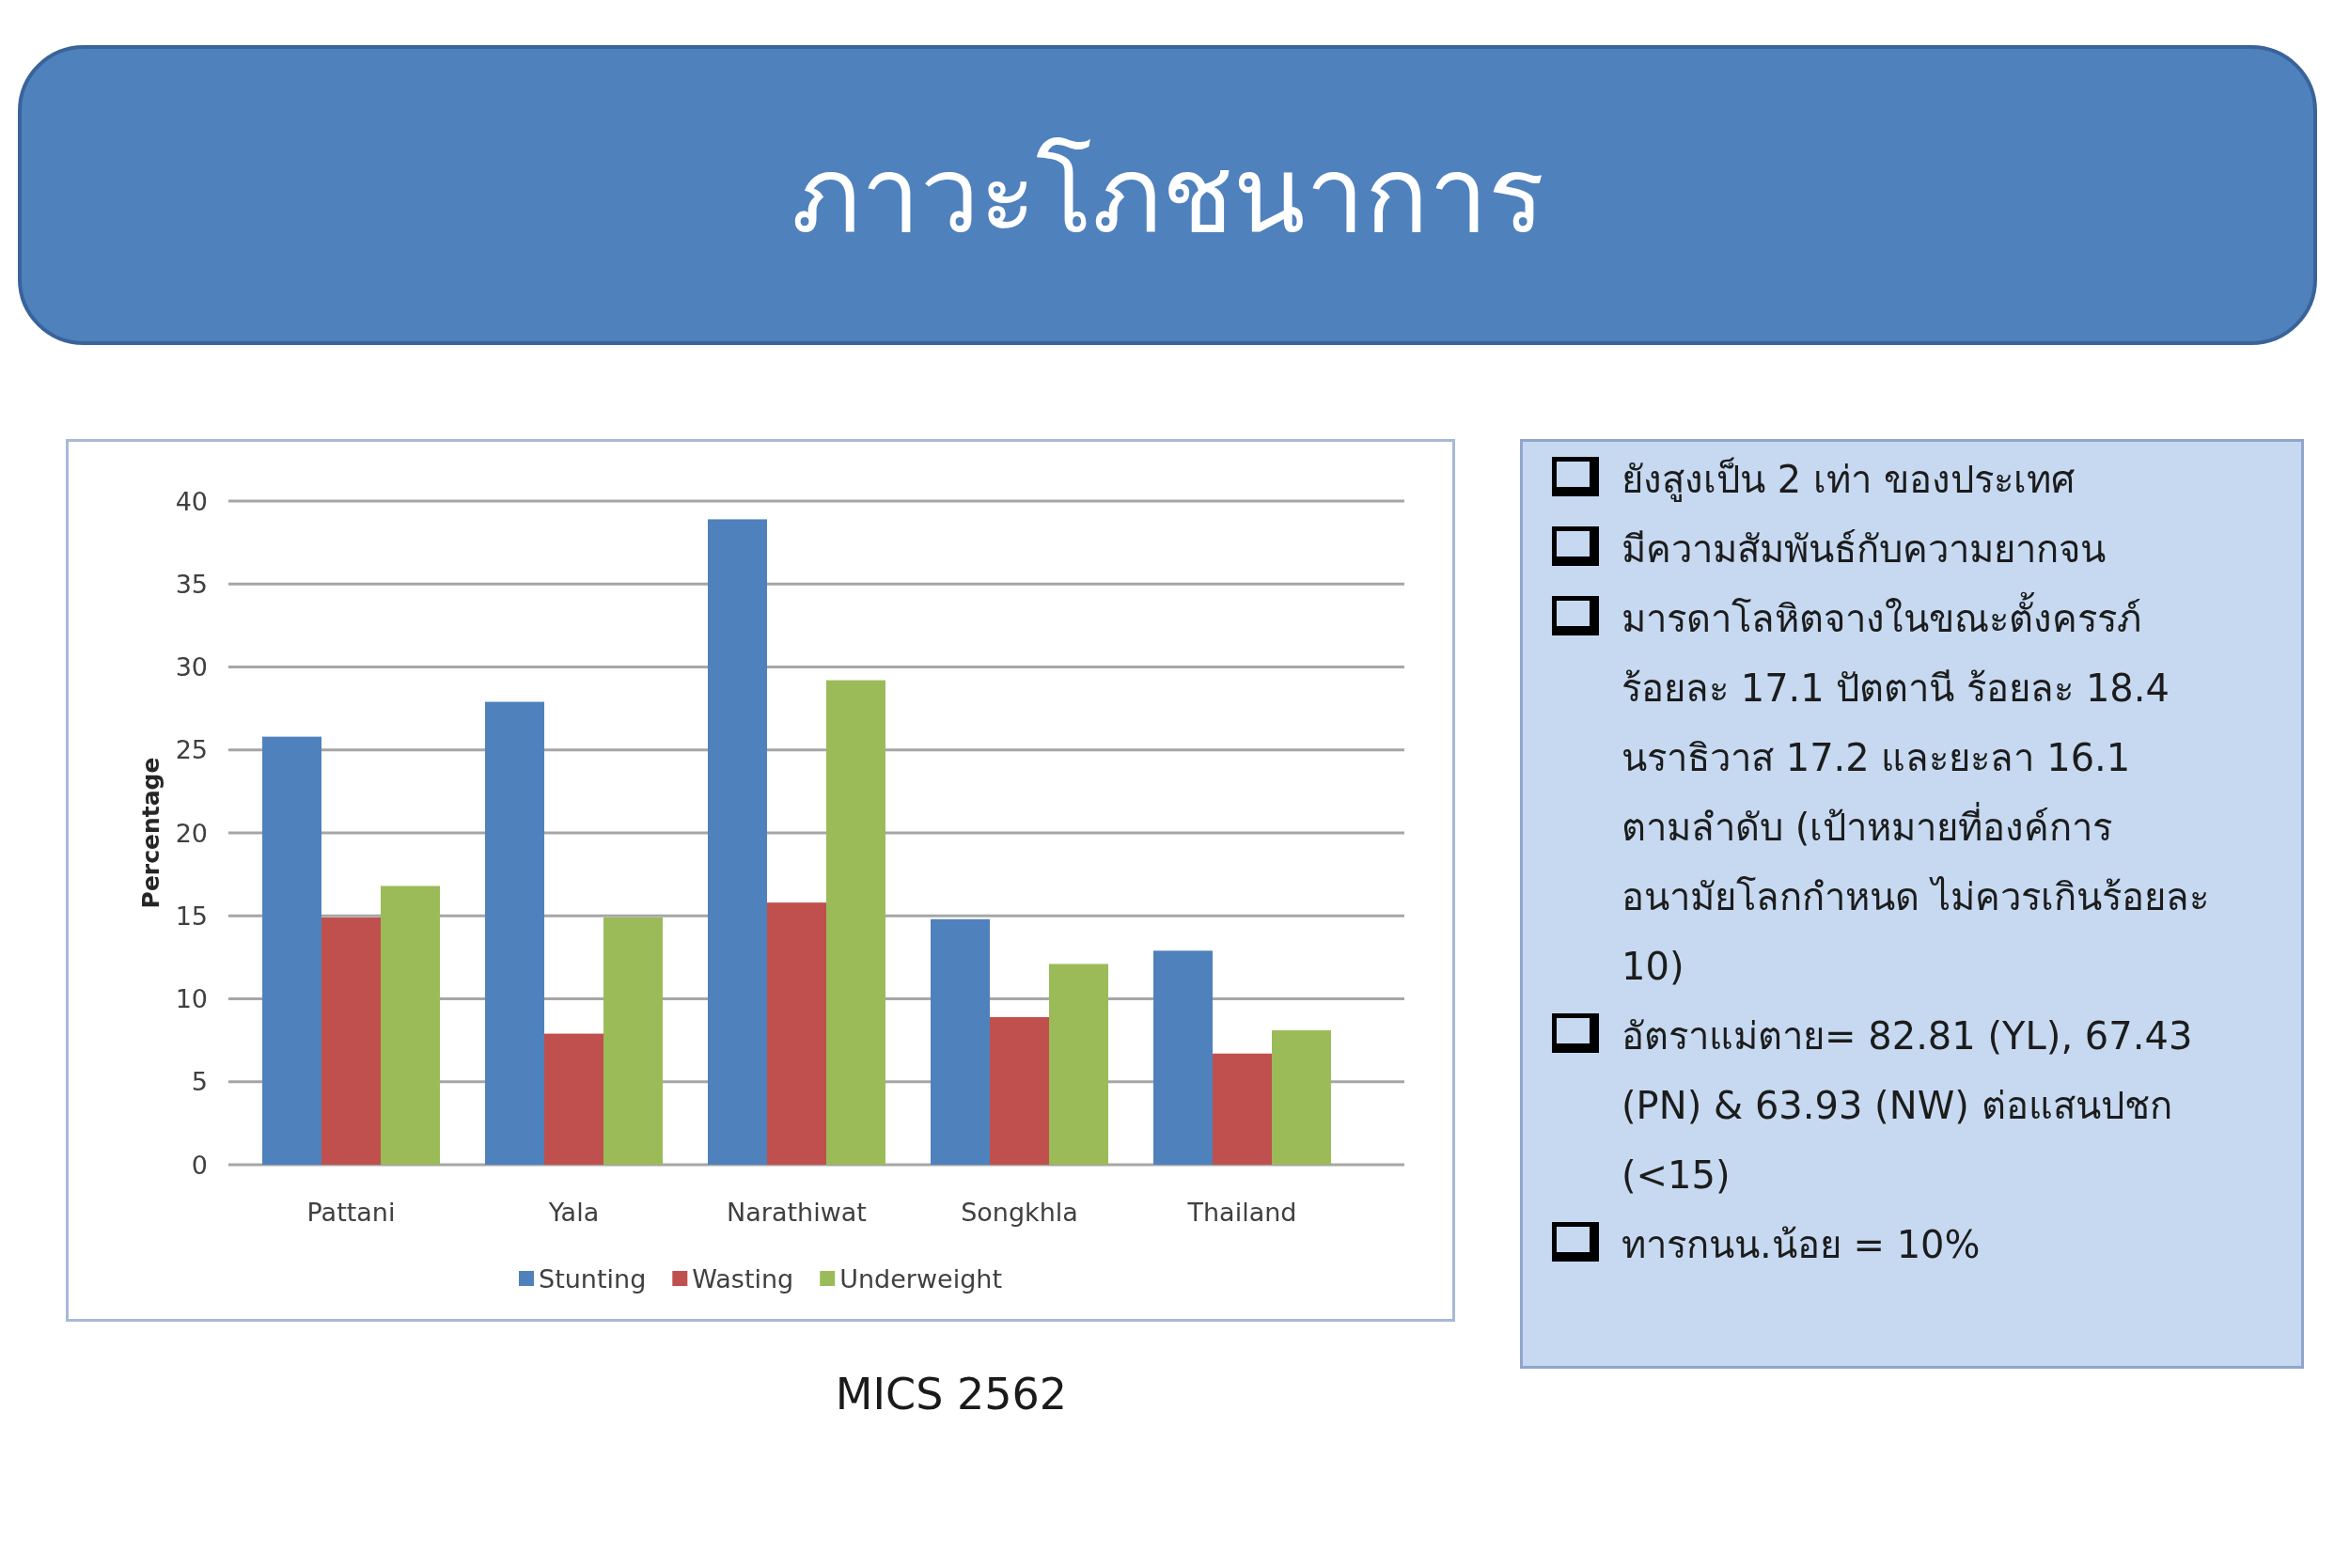  I want to click on y-tick-label: 30, so click(191, 667).